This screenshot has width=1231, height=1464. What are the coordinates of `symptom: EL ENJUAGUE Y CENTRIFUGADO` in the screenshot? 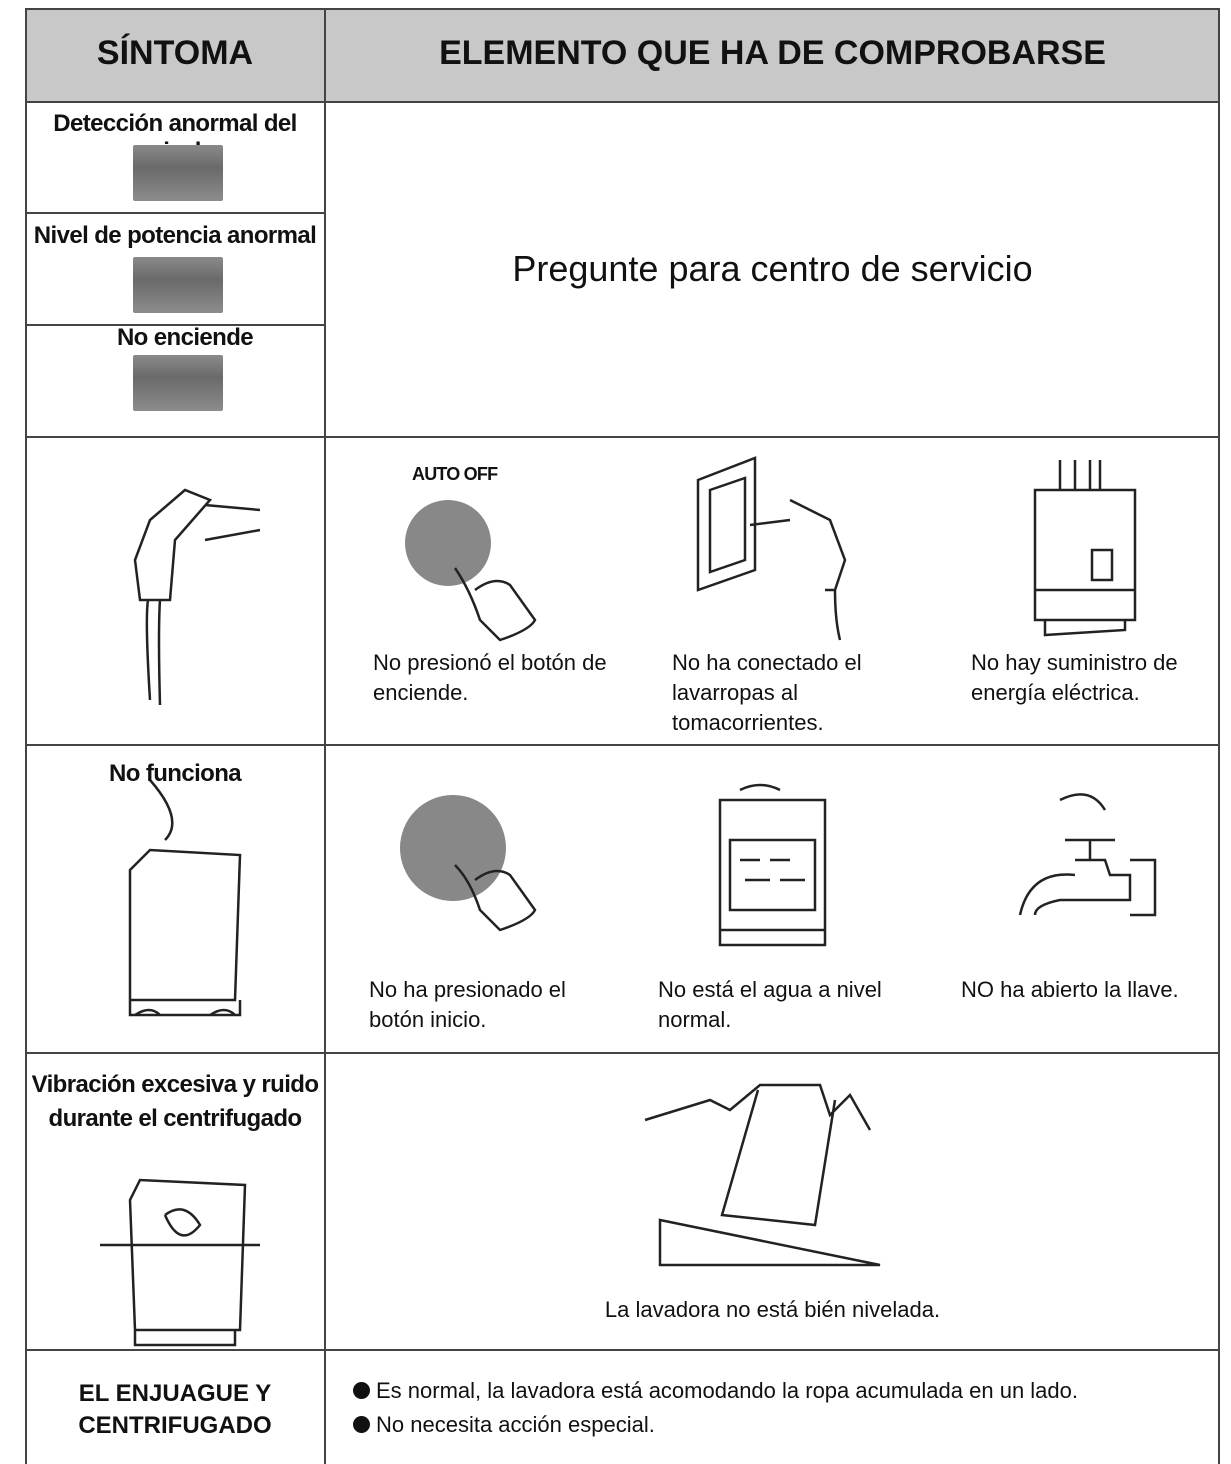 It's located at (175, 1409).